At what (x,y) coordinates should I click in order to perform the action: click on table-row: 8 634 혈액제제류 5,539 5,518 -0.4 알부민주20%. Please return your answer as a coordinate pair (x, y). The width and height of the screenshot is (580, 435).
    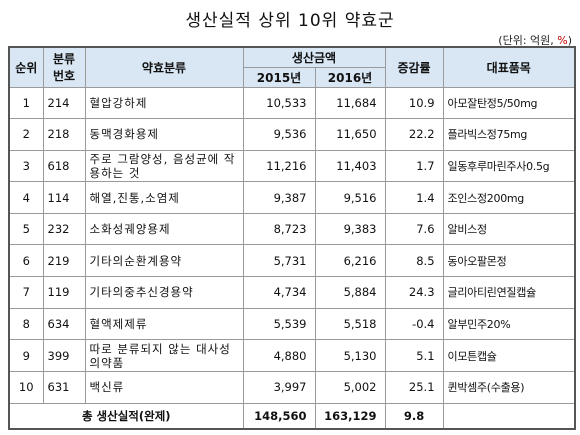
    Looking at the image, I should click on (292, 324).